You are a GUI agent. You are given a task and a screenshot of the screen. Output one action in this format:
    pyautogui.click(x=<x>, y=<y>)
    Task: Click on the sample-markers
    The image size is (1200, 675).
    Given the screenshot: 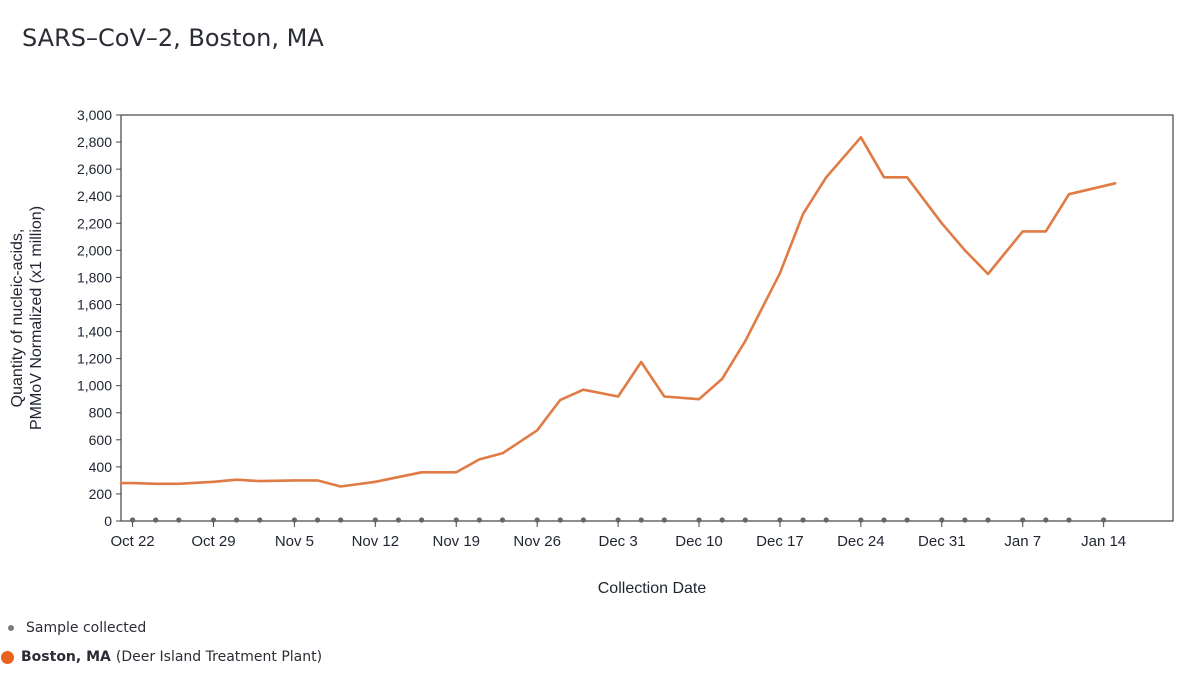 What is the action you would take?
    pyautogui.click(x=618, y=520)
    